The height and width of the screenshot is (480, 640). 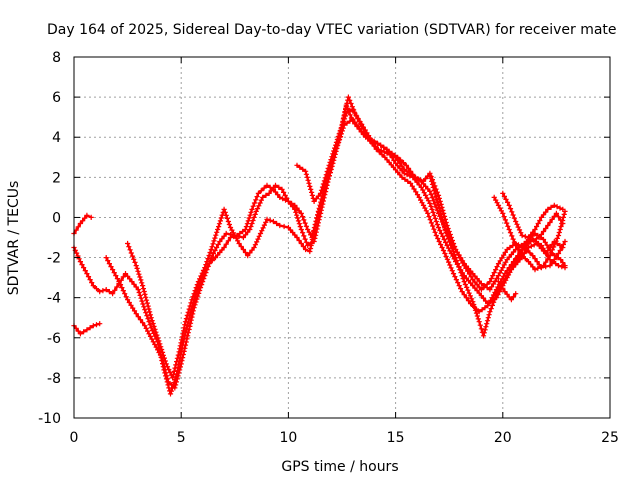 What do you see at coordinates (181, 438) in the screenshot?
I see `x-tick-label: 5` at bounding box center [181, 438].